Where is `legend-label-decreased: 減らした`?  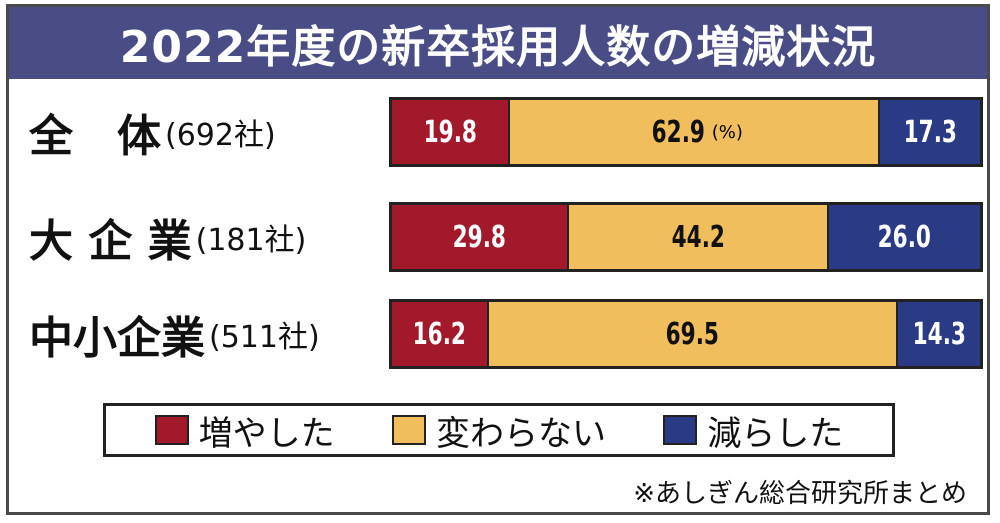
legend-label-decreased: 減らした is located at coordinates (775, 433).